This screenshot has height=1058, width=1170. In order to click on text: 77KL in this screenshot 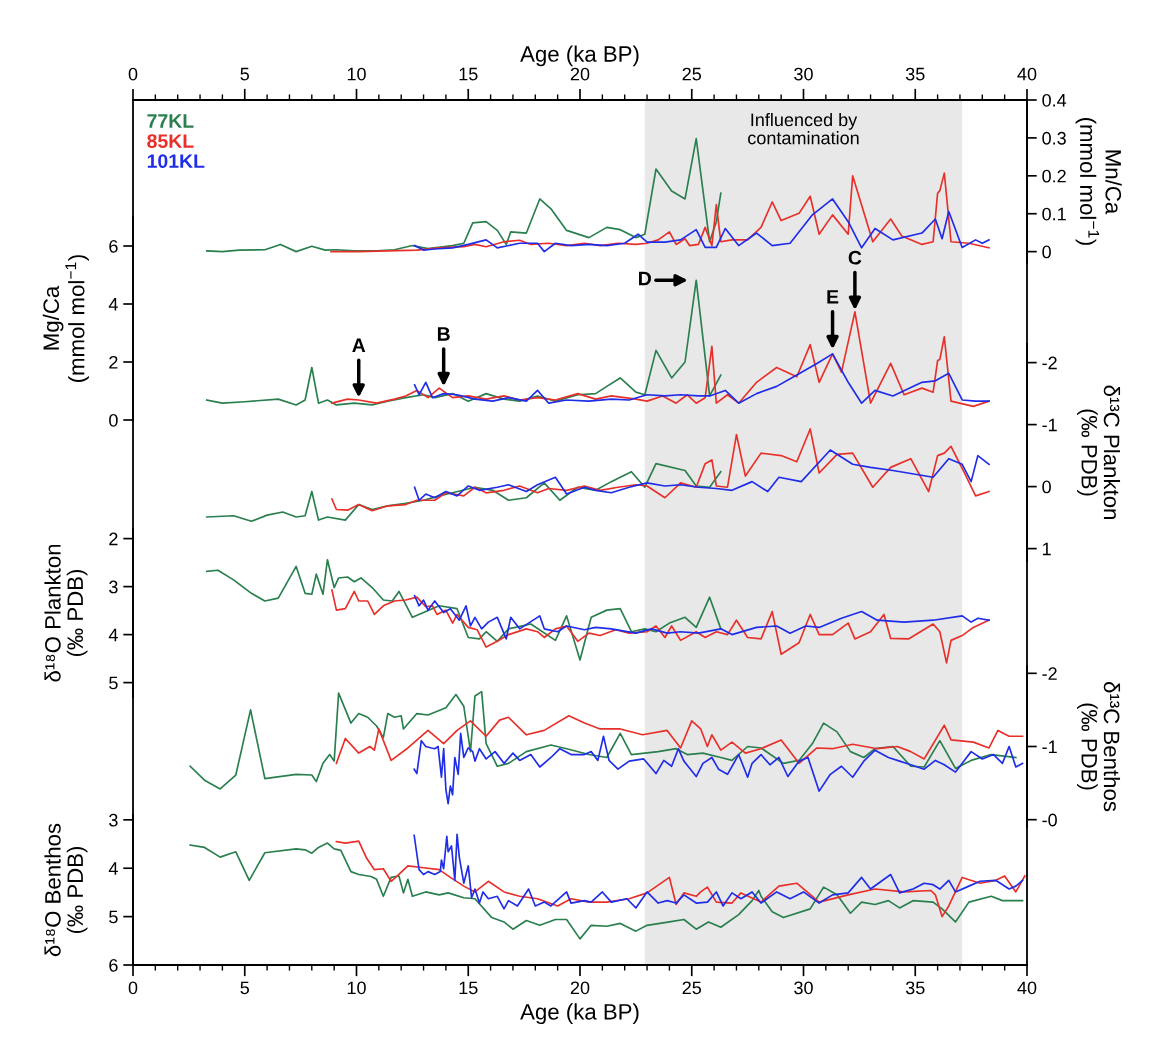, I will do `click(170, 121)`.